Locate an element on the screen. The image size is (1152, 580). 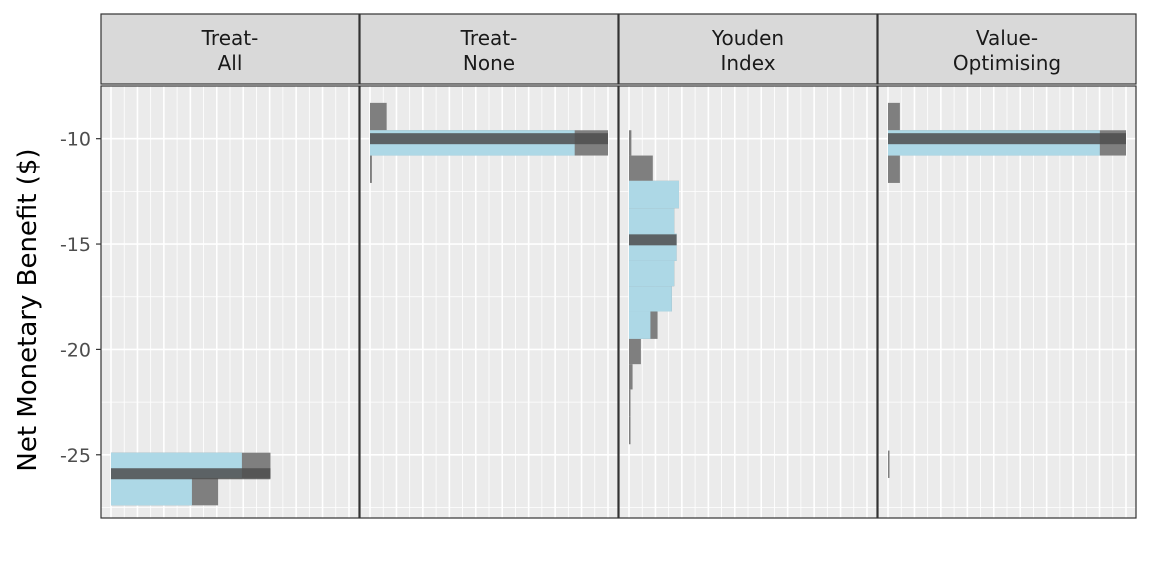
strip-label-line: Optimising is located at coordinates (1007, 63).